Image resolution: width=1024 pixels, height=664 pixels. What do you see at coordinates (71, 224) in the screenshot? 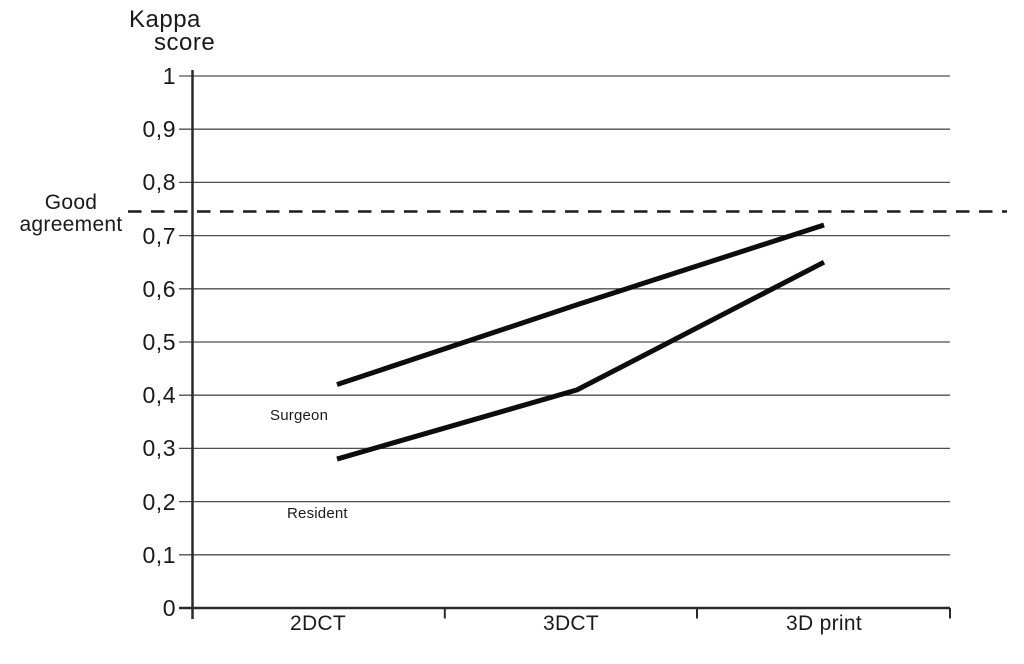
I see `good-agreement-label-line2: agreement` at bounding box center [71, 224].